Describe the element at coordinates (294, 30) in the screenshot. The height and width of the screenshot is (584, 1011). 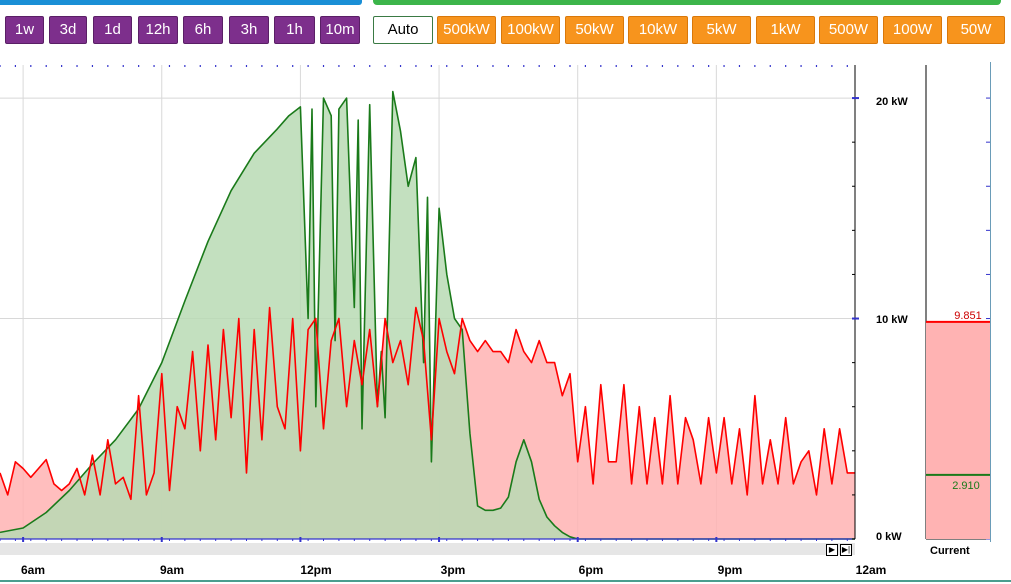
I see `range-1h-button: 1h` at that location.